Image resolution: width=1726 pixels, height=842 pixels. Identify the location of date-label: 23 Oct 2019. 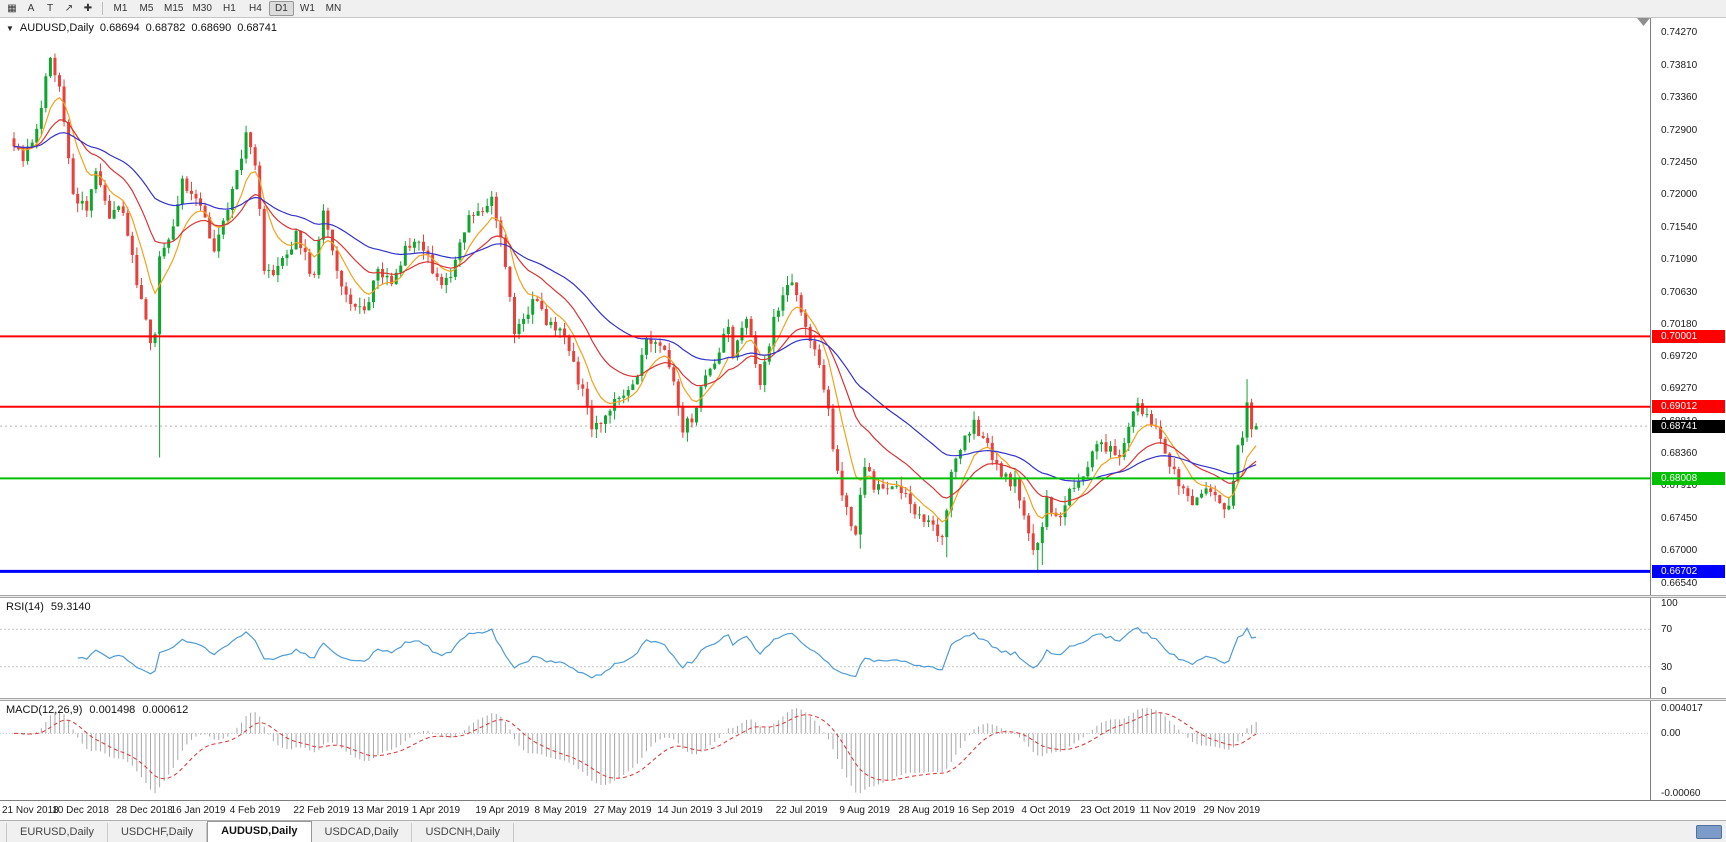
(1108, 810).